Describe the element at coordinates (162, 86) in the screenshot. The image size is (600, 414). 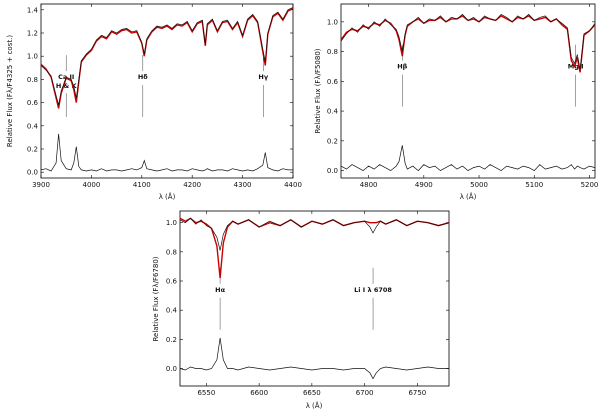
I see `line-annotations: Ca IIH & KHδ Hγ` at that location.